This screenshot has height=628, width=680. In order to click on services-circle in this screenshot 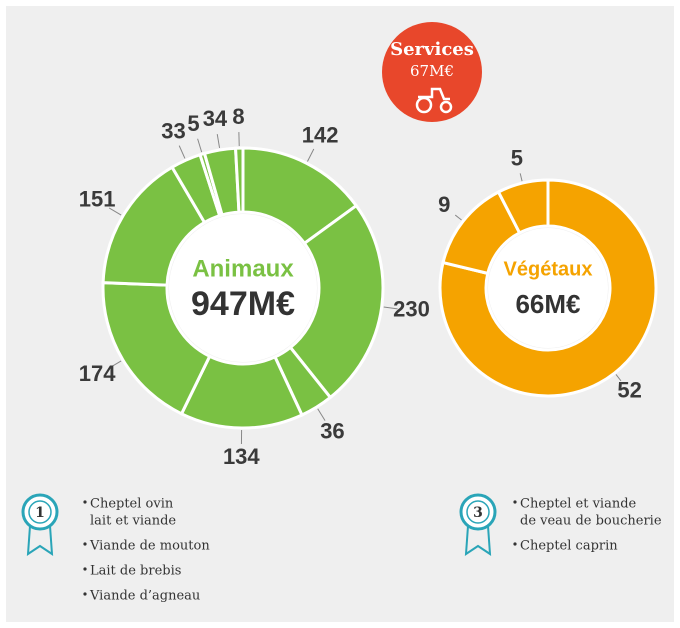, I will do `click(432, 72)`.